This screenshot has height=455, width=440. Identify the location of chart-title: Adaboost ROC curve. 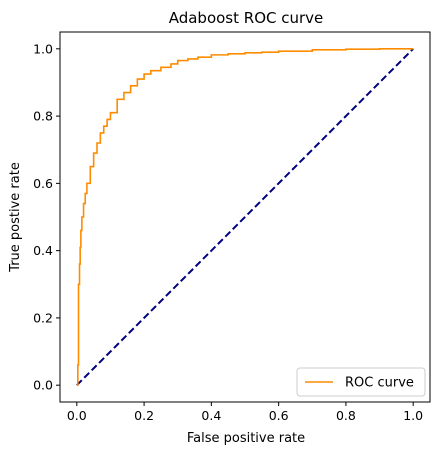
(246, 18).